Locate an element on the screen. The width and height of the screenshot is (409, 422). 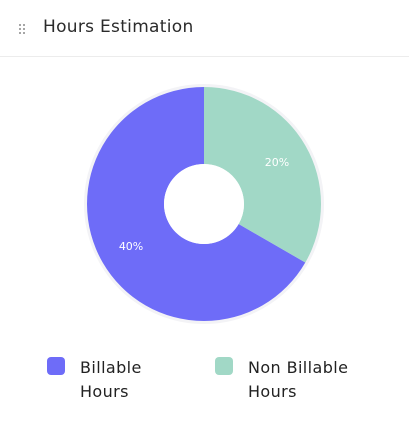
card-title: Hours Estimation is located at coordinates (118, 27).